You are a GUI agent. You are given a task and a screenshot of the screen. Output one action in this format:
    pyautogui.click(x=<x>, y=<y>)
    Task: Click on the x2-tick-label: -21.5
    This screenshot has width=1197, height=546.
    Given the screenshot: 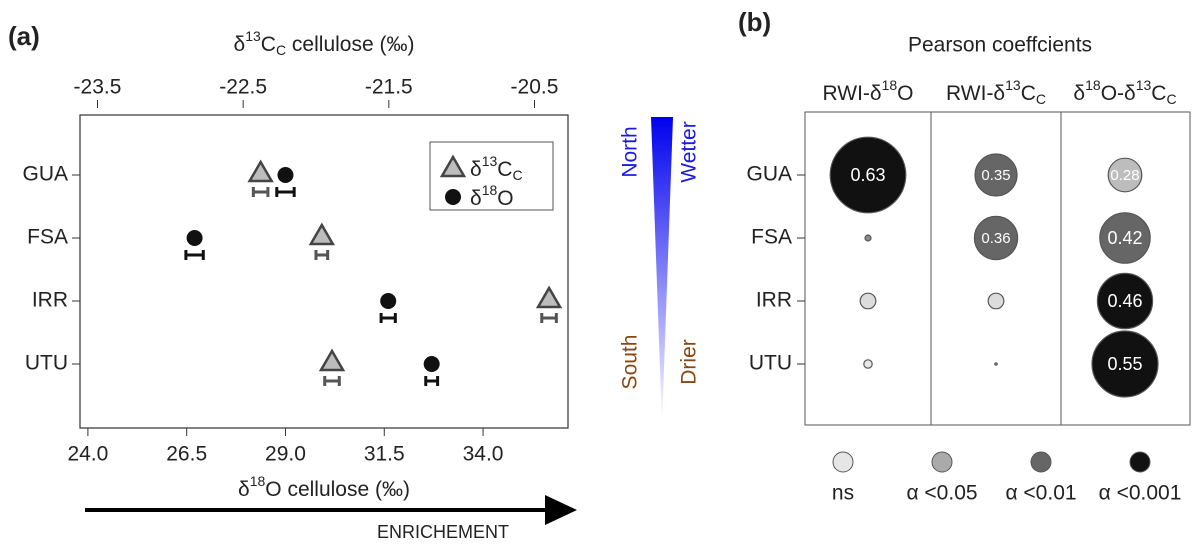 What is the action you would take?
    pyautogui.click(x=389, y=87)
    